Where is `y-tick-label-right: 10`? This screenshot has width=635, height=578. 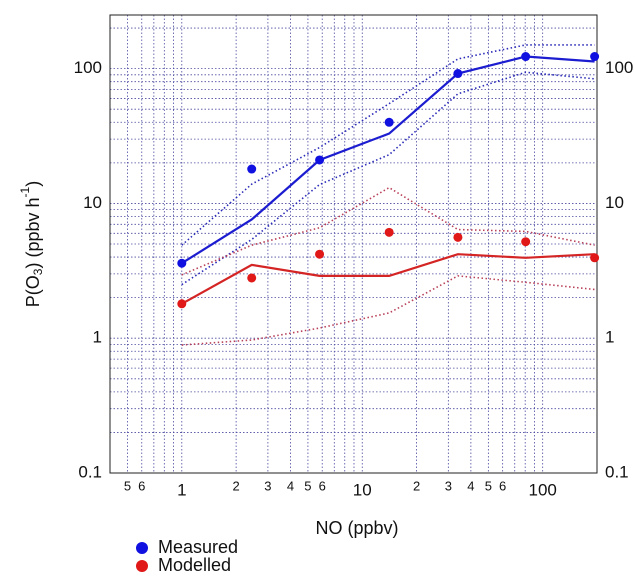
y-tick-label-right: 10 is located at coordinates (614, 202).